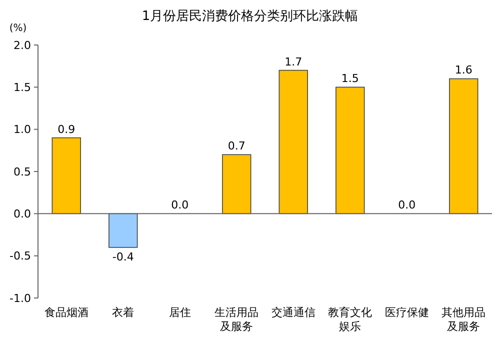 The image size is (500, 343). What do you see at coordinates (350, 319) in the screenshot?
I see `x-tick-label: 教育文化娱乐` at bounding box center [350, 319].